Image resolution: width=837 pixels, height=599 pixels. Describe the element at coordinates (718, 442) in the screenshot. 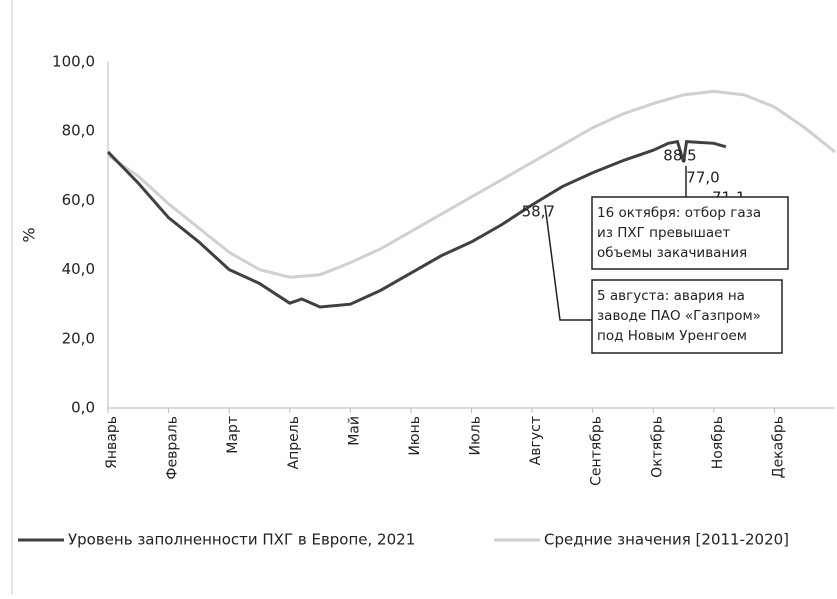

I see `x-tick-label: Ноябрь` at that location.